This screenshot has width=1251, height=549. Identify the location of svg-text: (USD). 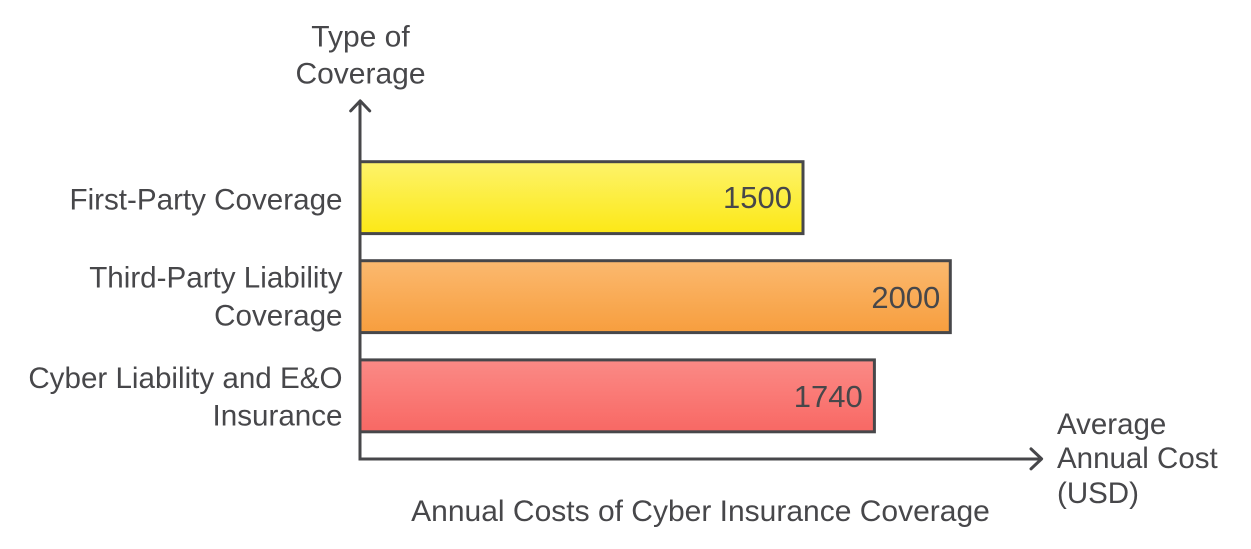
(1098, 493).